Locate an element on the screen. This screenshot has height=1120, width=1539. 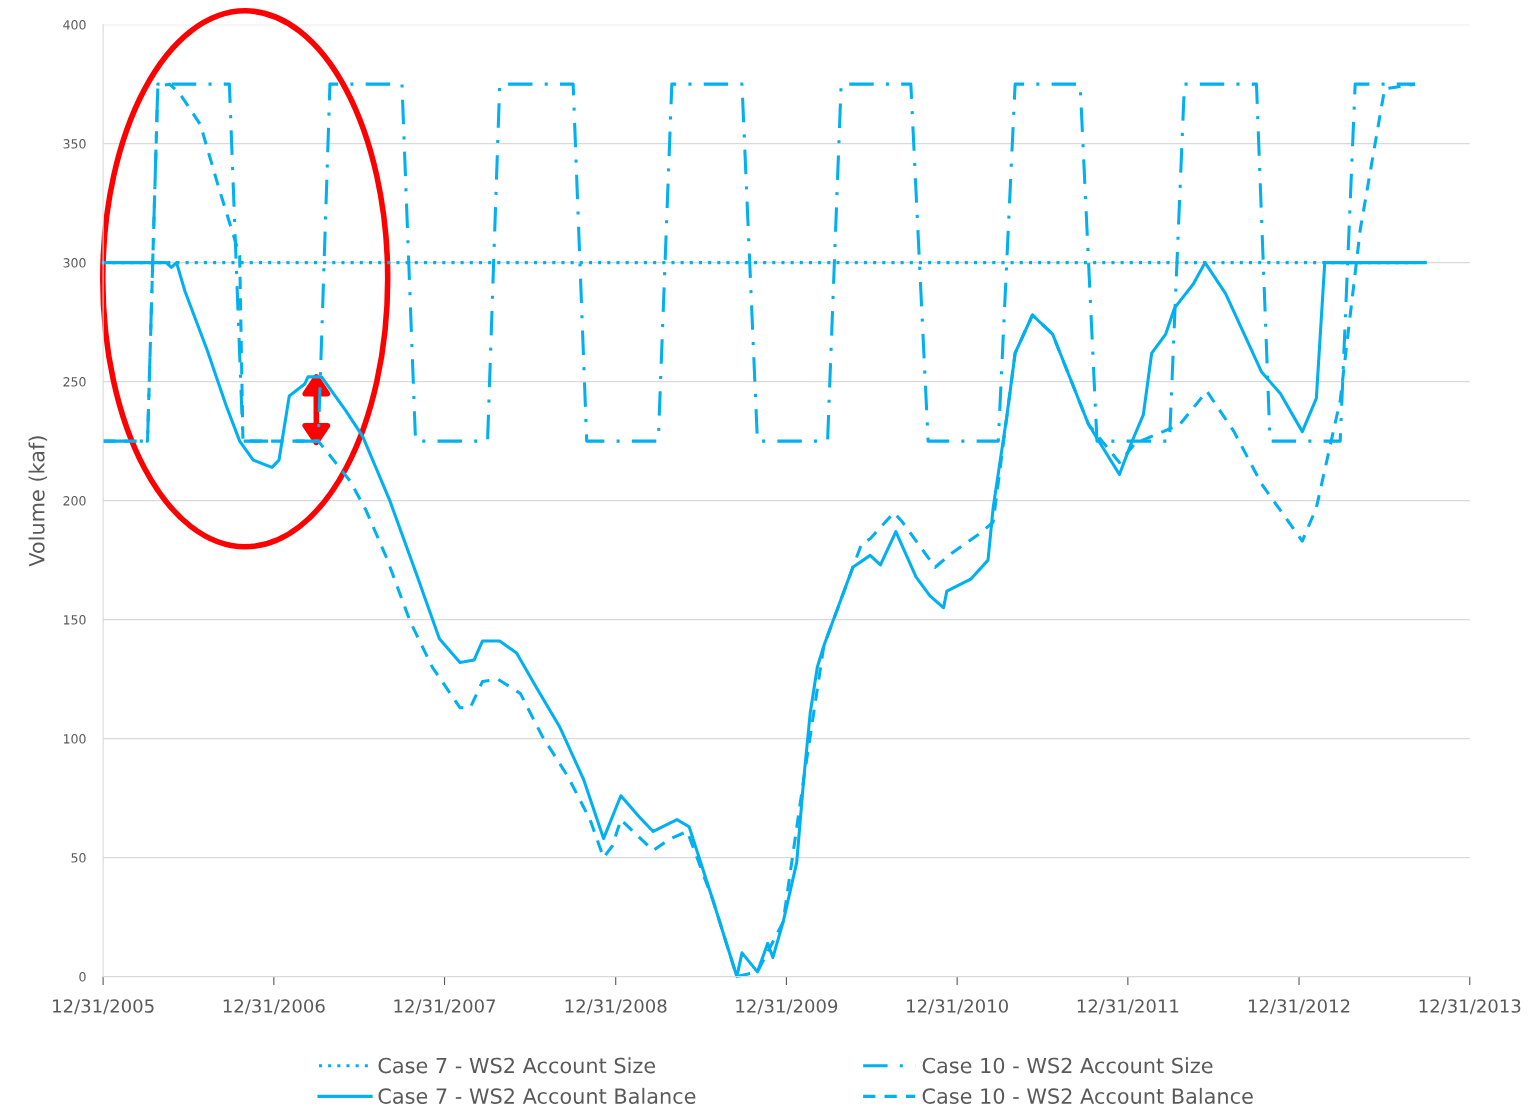
y-tick-label: 400 is located at coordinates (74, 25).